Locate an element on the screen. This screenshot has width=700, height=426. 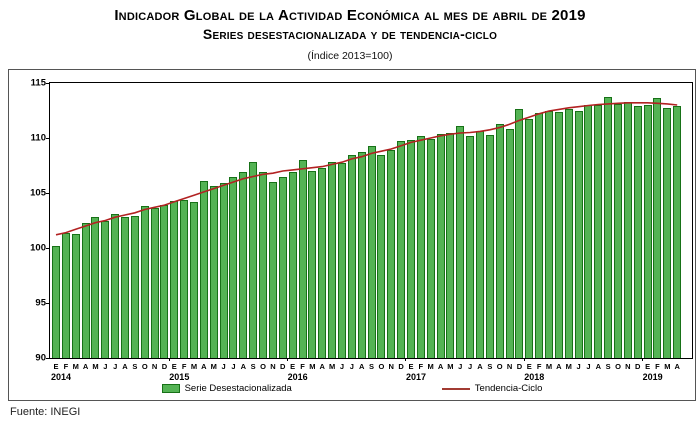
y-tick-label-110: 110 is located at coordinates (38, 138).